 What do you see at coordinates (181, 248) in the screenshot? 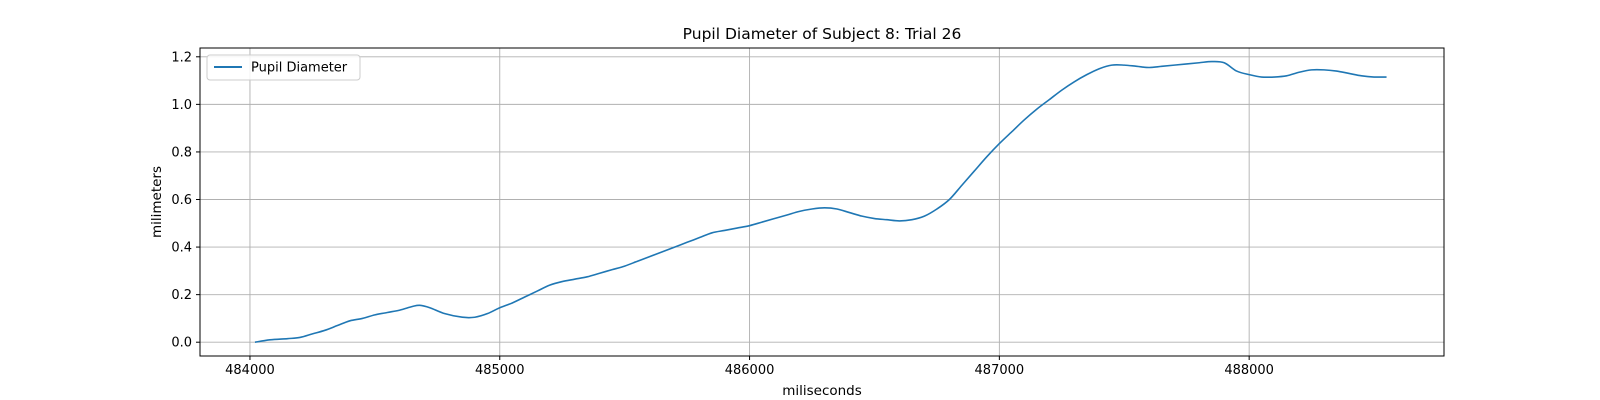
I see `y-tick-label: 0.4` at bounding box center [181, 248].